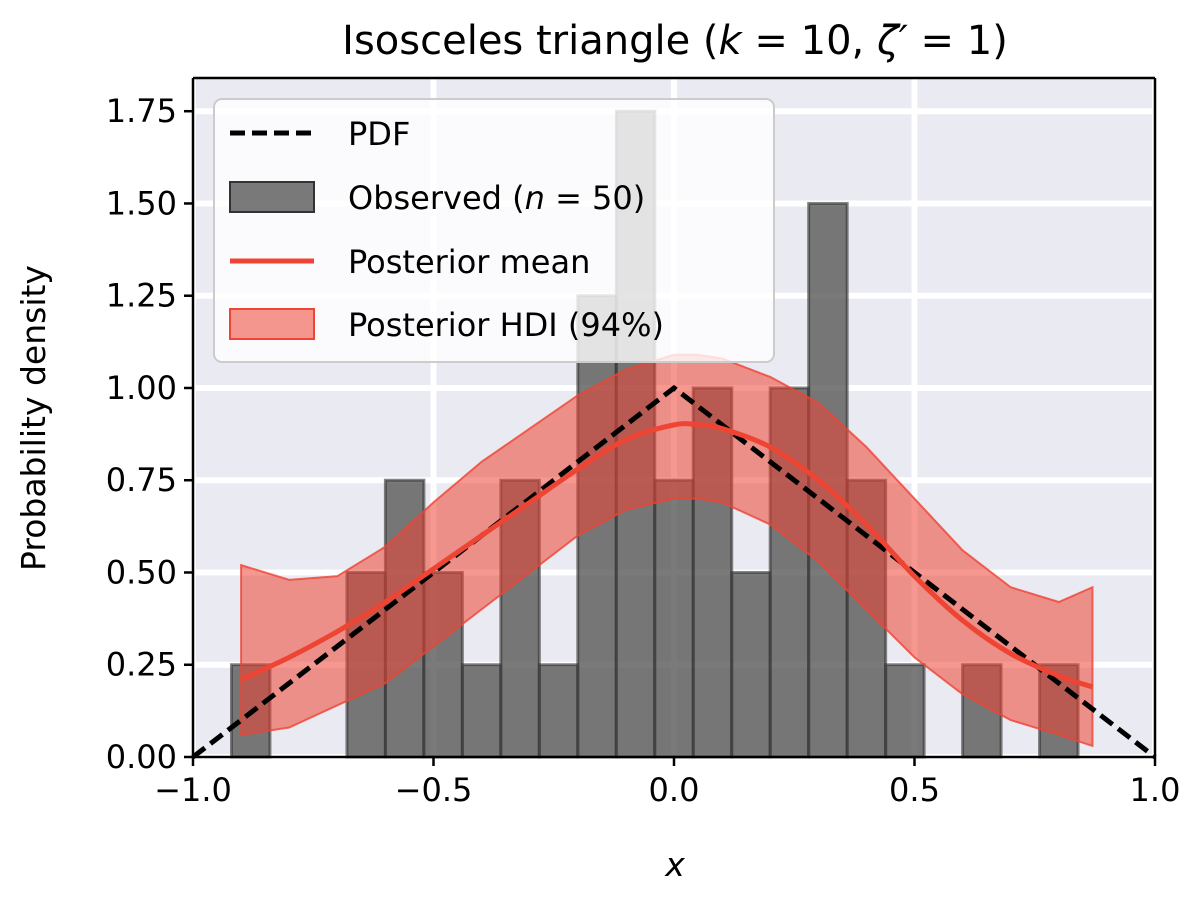  Describe the element at coordinates (1155, 790) in the screenshot. I see `x-tick-label-4: 1.0` at that location.